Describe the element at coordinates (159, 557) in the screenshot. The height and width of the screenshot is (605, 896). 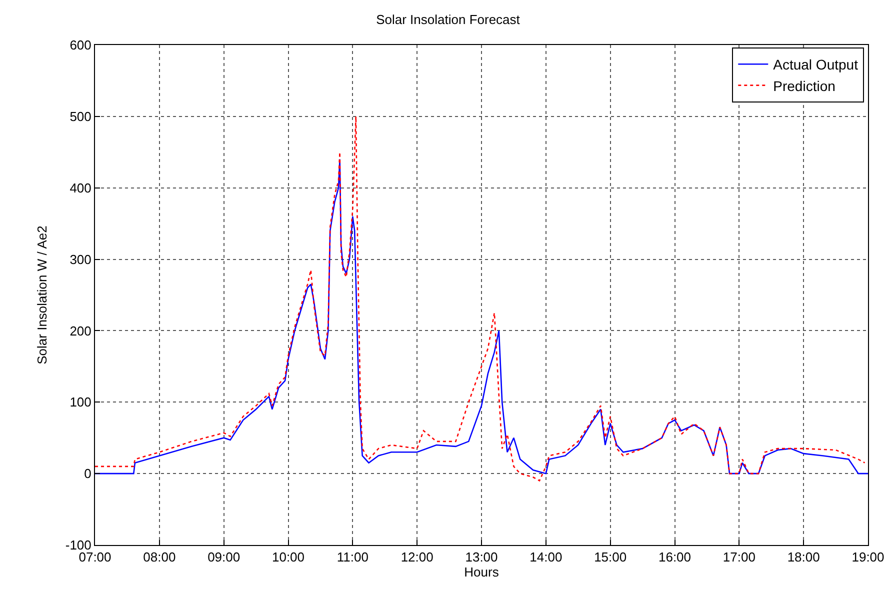
I see `x-tick-label: 08:00` at that location.